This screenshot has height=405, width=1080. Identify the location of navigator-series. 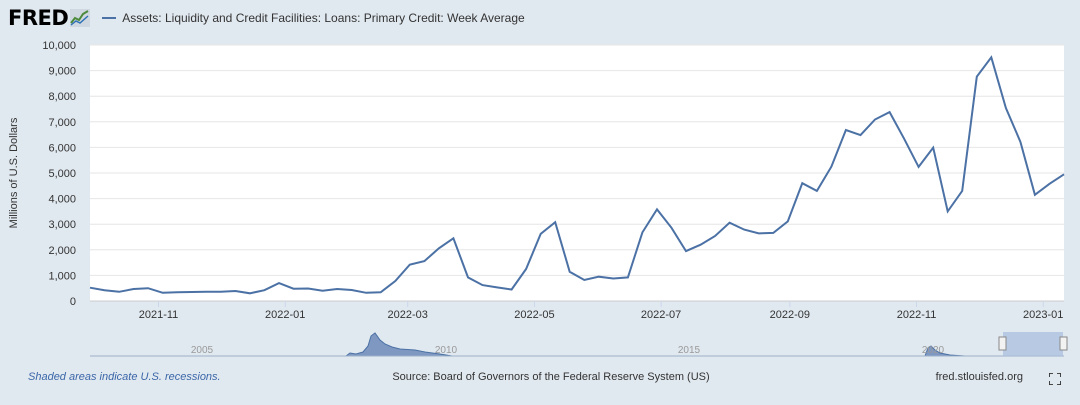
(398, 344).